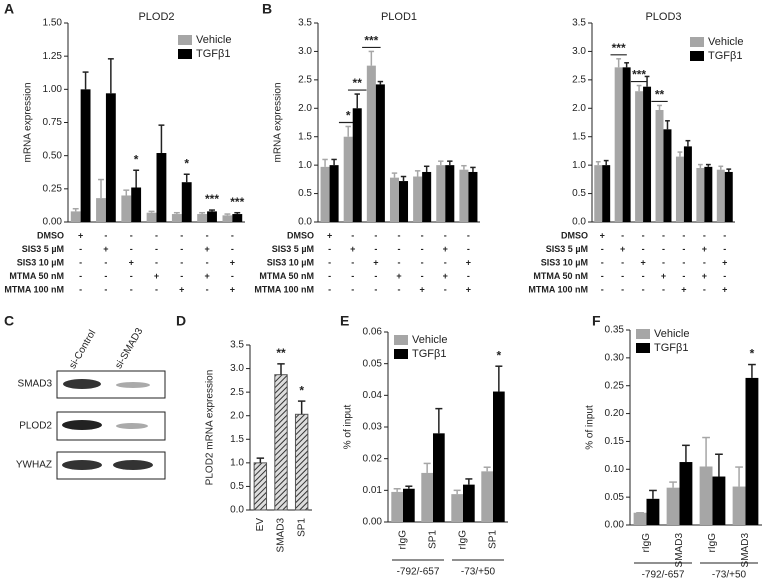  What do you see at coordinates (615, 413) in the screenshot?
I see `y-tick-label: 0.20` at bounding box center [615, 413].